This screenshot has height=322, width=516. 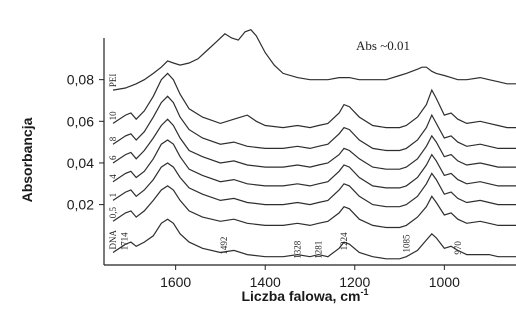 I want to click on y-axis-title: Absorbancja, so click(x=27, y=159).